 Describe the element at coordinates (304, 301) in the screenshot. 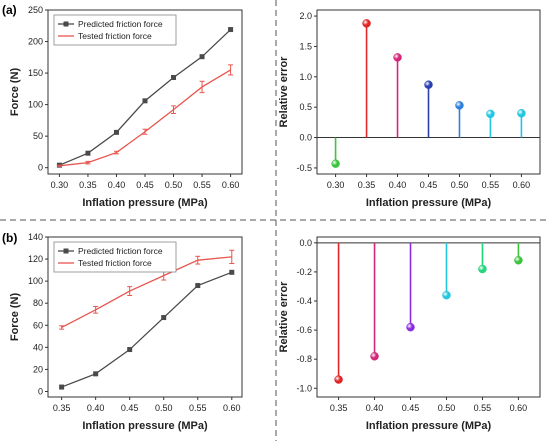

I see `y-tick-label: -0.4` at that location.